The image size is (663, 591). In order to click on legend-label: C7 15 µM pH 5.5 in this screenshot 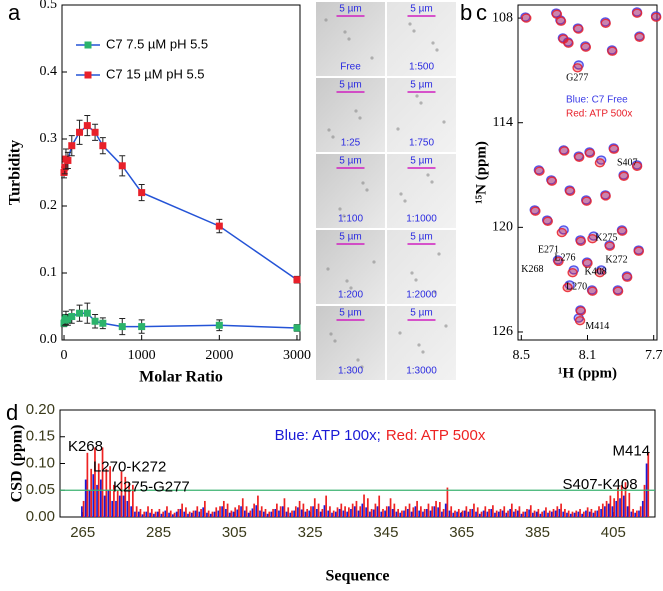, I will do `click(155, 73)`.